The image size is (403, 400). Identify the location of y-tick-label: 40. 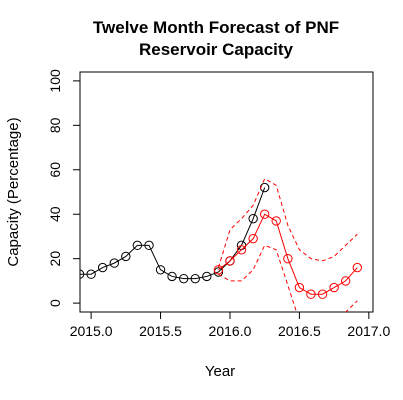
(55, 214).